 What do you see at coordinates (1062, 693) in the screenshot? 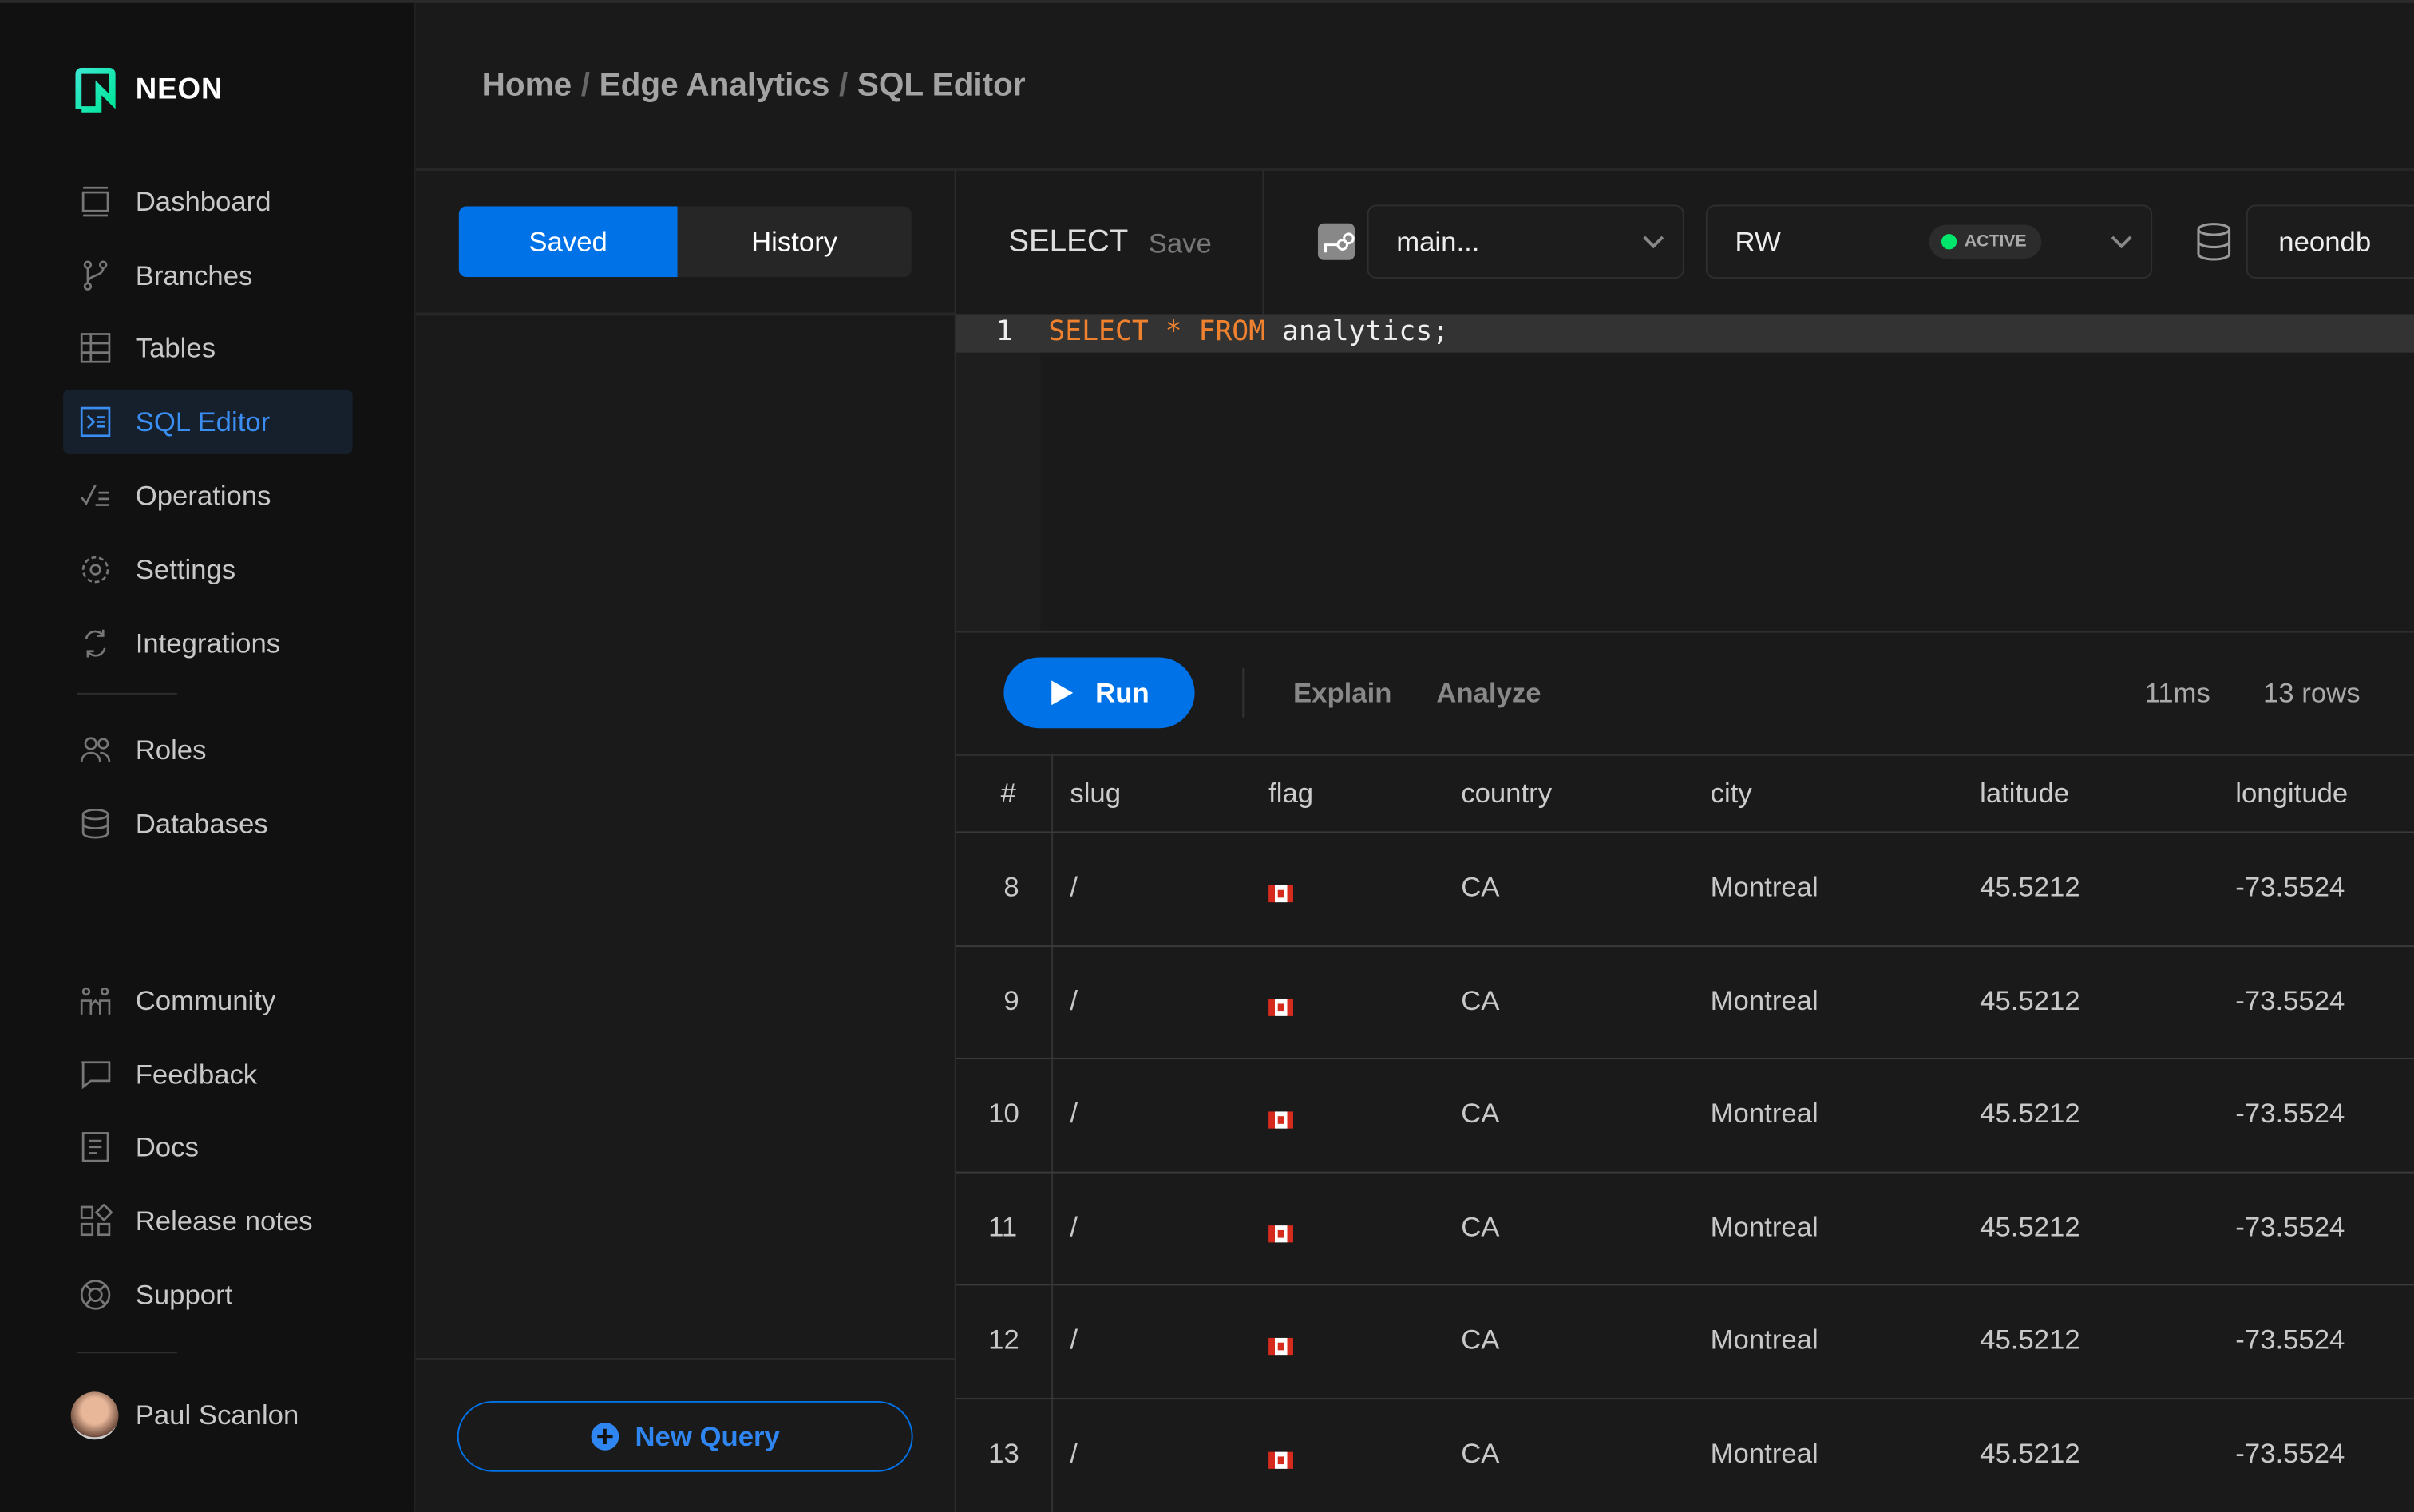
I see `play-icon` at bounding box center [1062, 693].